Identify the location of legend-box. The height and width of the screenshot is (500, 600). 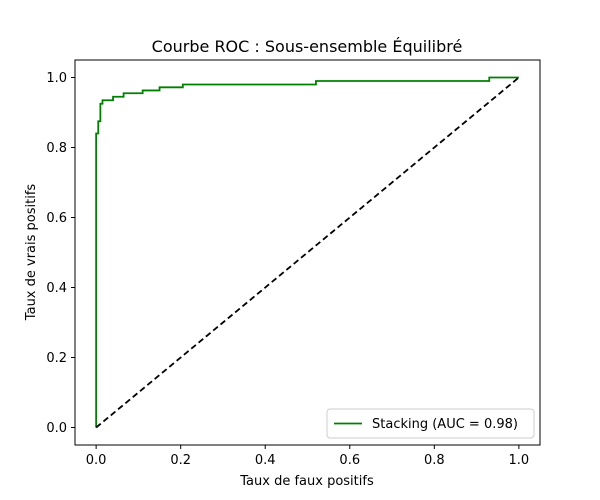
(430, 423).